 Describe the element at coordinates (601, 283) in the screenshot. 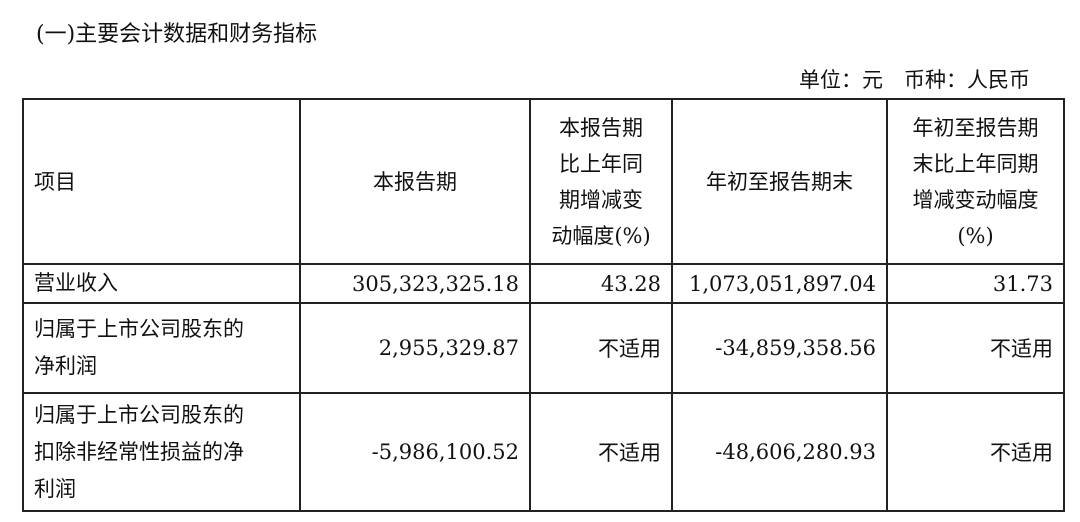

I see `cell-current-change: 43.28` at that location.